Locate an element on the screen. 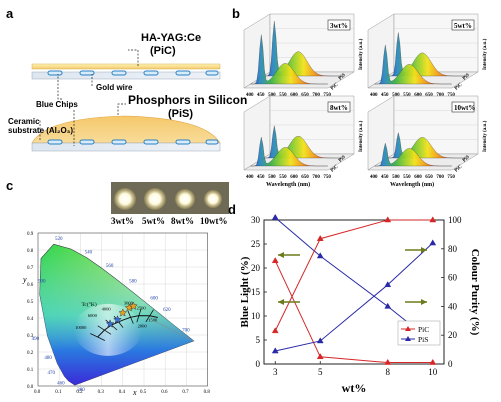  planckian-locus is located at coordinates (127, 326).